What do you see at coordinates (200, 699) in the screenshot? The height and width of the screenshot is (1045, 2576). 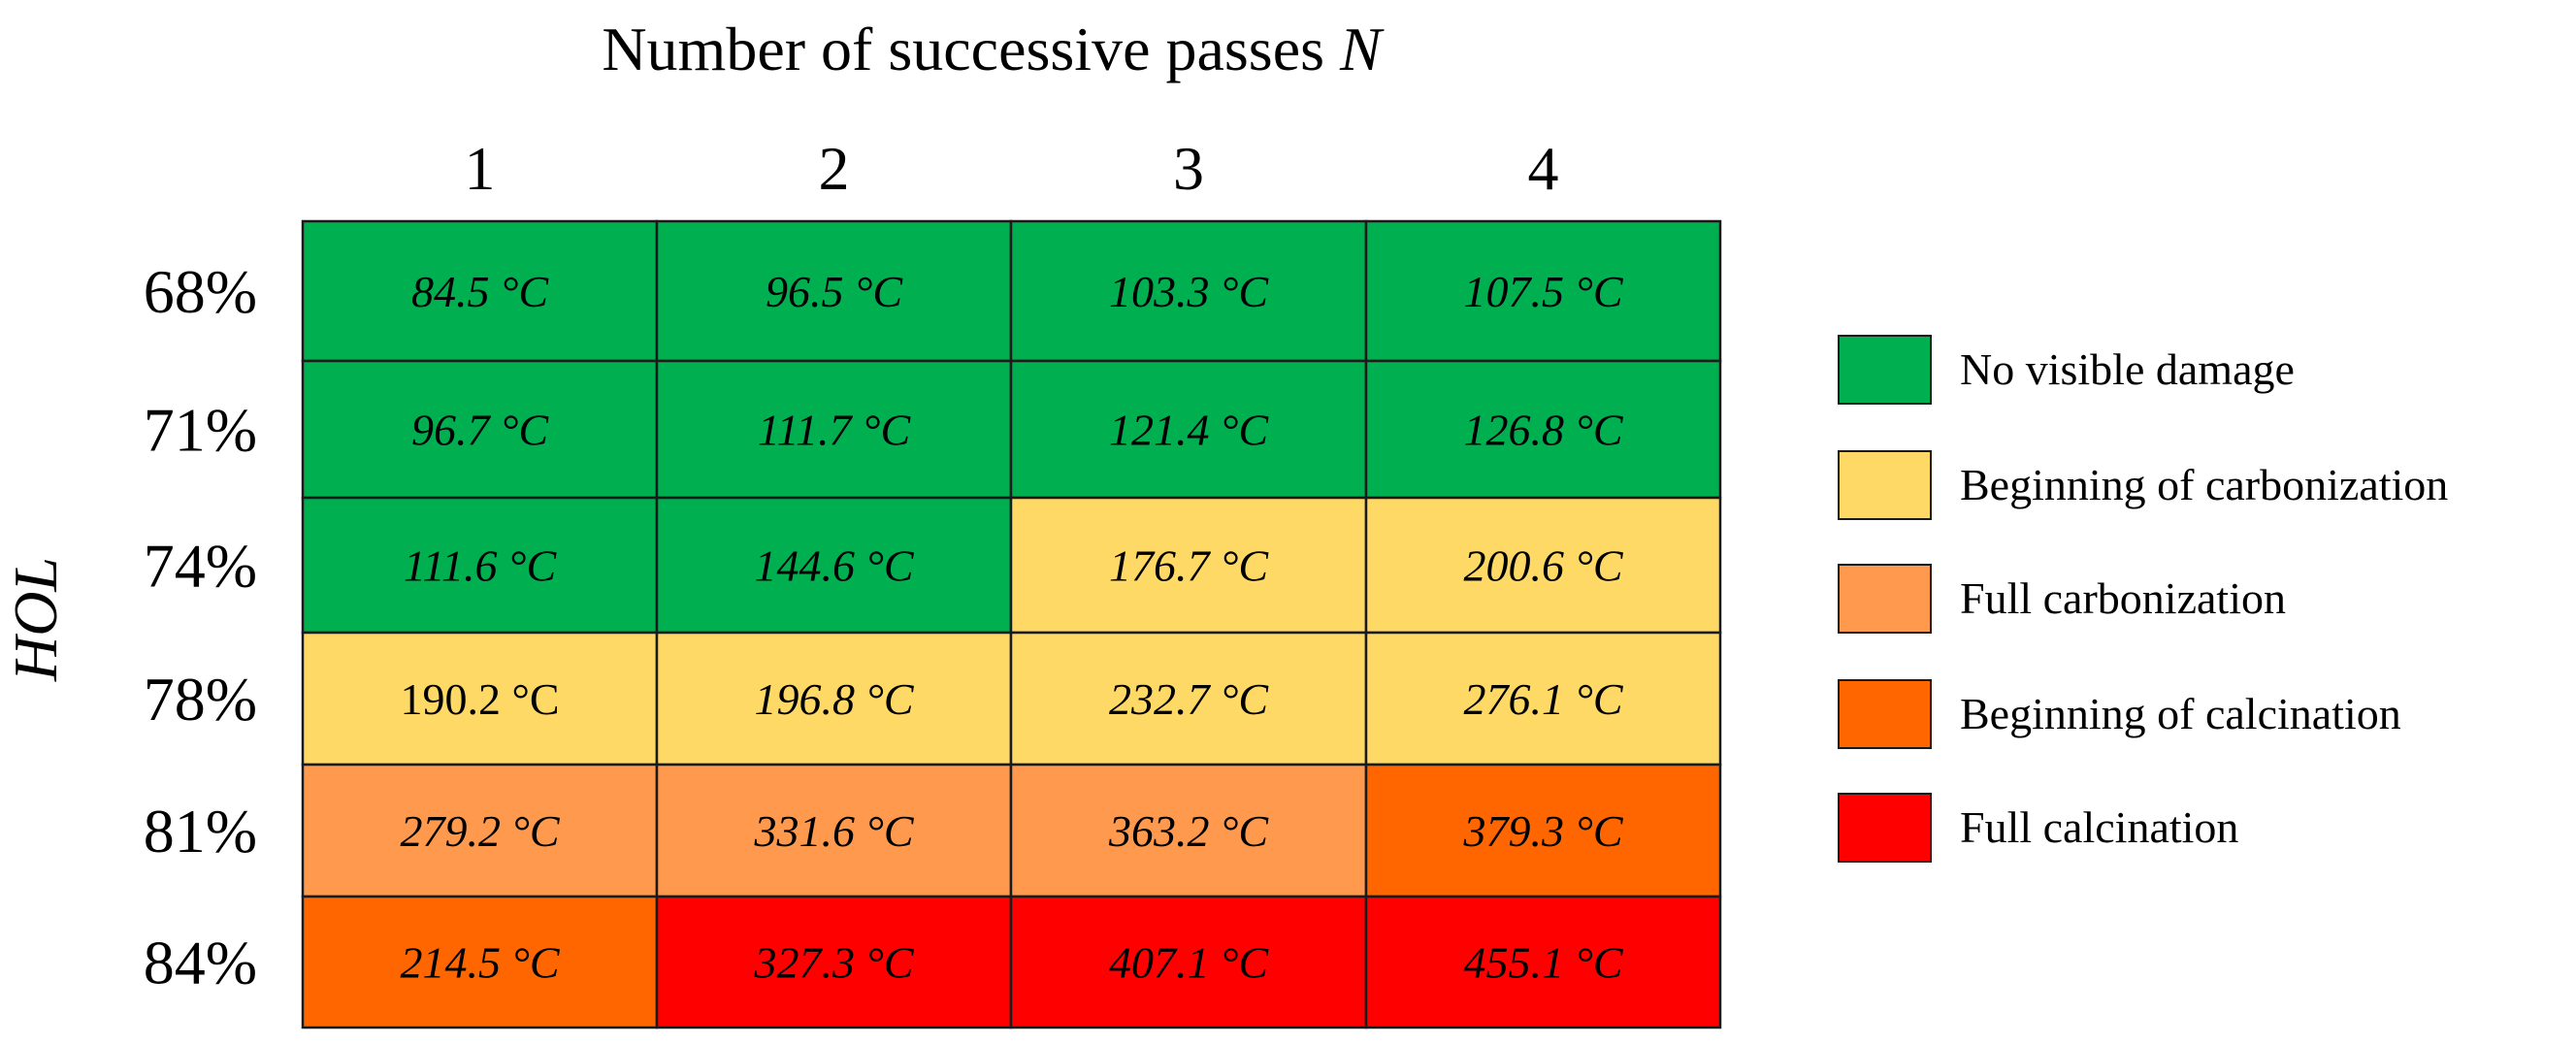 I see `y-tick-label: 78%` at bounding box center [200, 699].